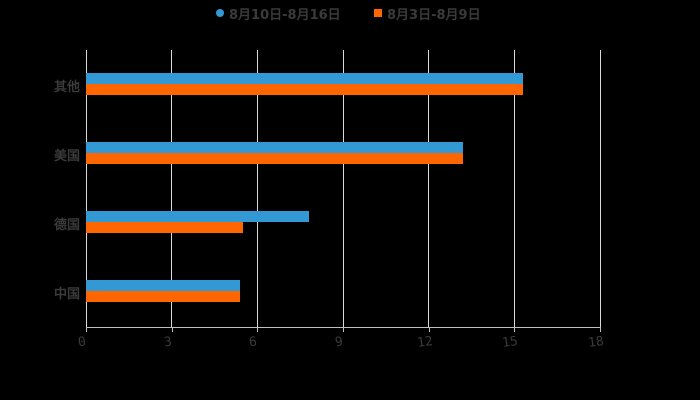  What do you see at coordinates (168, 342) in the screenshot?
I see `x-tick-label: 3` at bounding box center [168, 342].